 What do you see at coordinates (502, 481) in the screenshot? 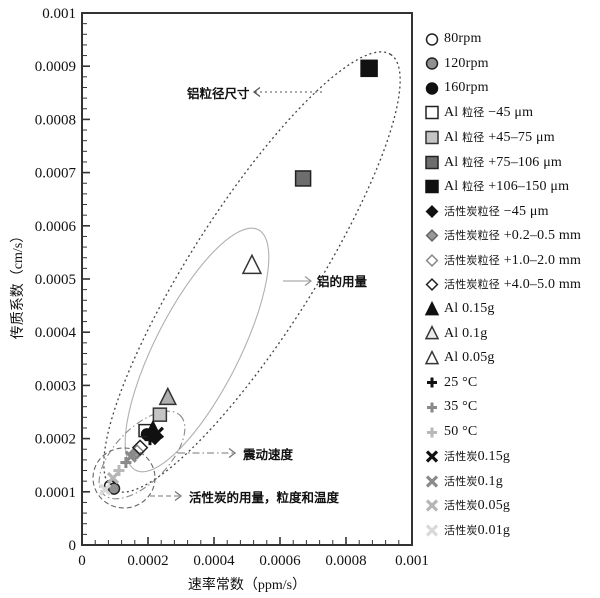
I see `legend-item-18: 活性炭0.1g` at bounding box center [502, 481].